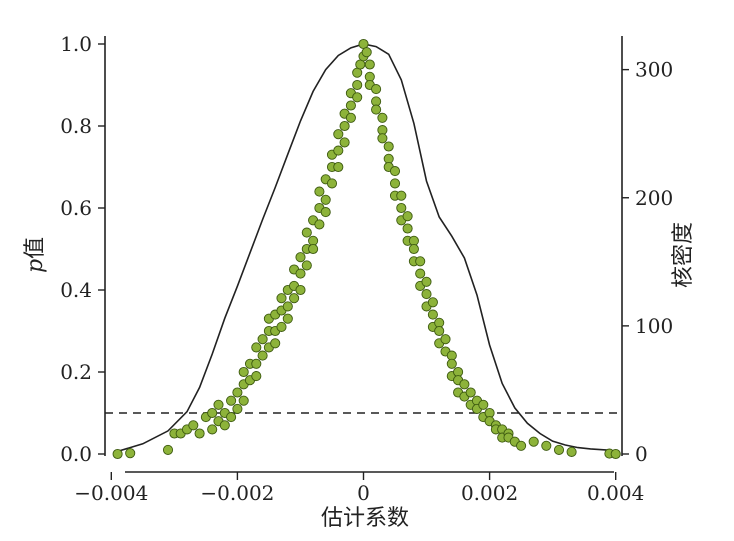 Image resolution: width=734 pixels, height=541 pixels. What do you see at coordinates (76, 290) in the screenshot?
I see `y-left-tick-label: 0.4` at bounding box center [76, 290].